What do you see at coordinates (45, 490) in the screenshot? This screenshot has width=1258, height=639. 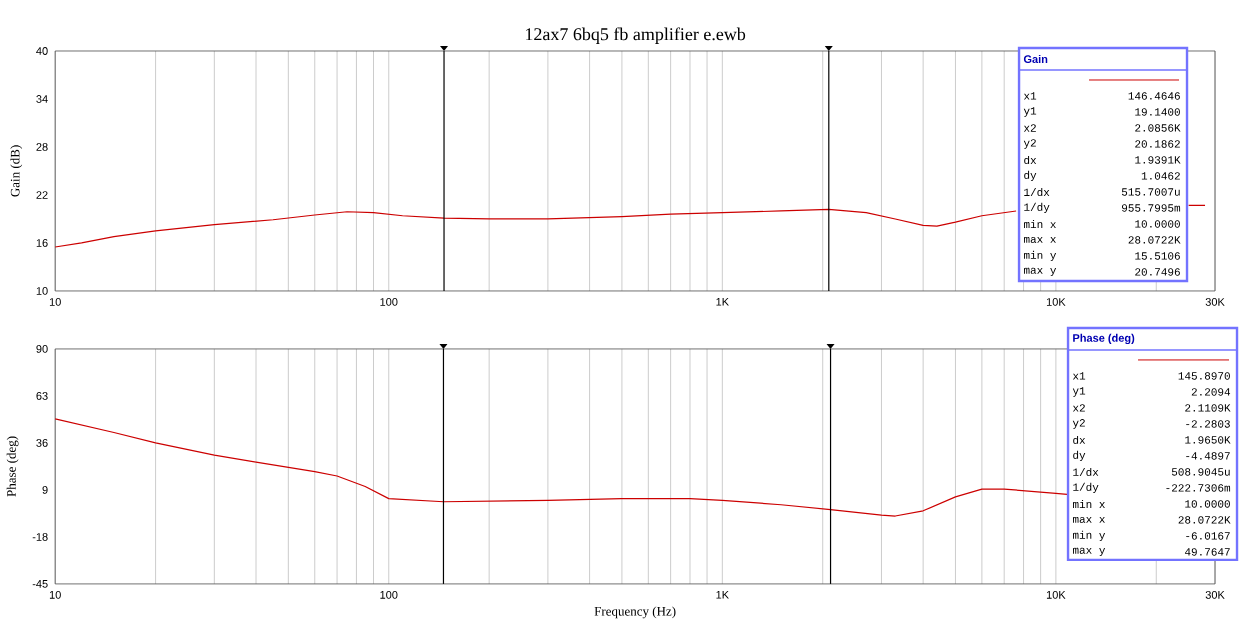 I see `y-tick-label: 9` at bounding box center [45, 490].